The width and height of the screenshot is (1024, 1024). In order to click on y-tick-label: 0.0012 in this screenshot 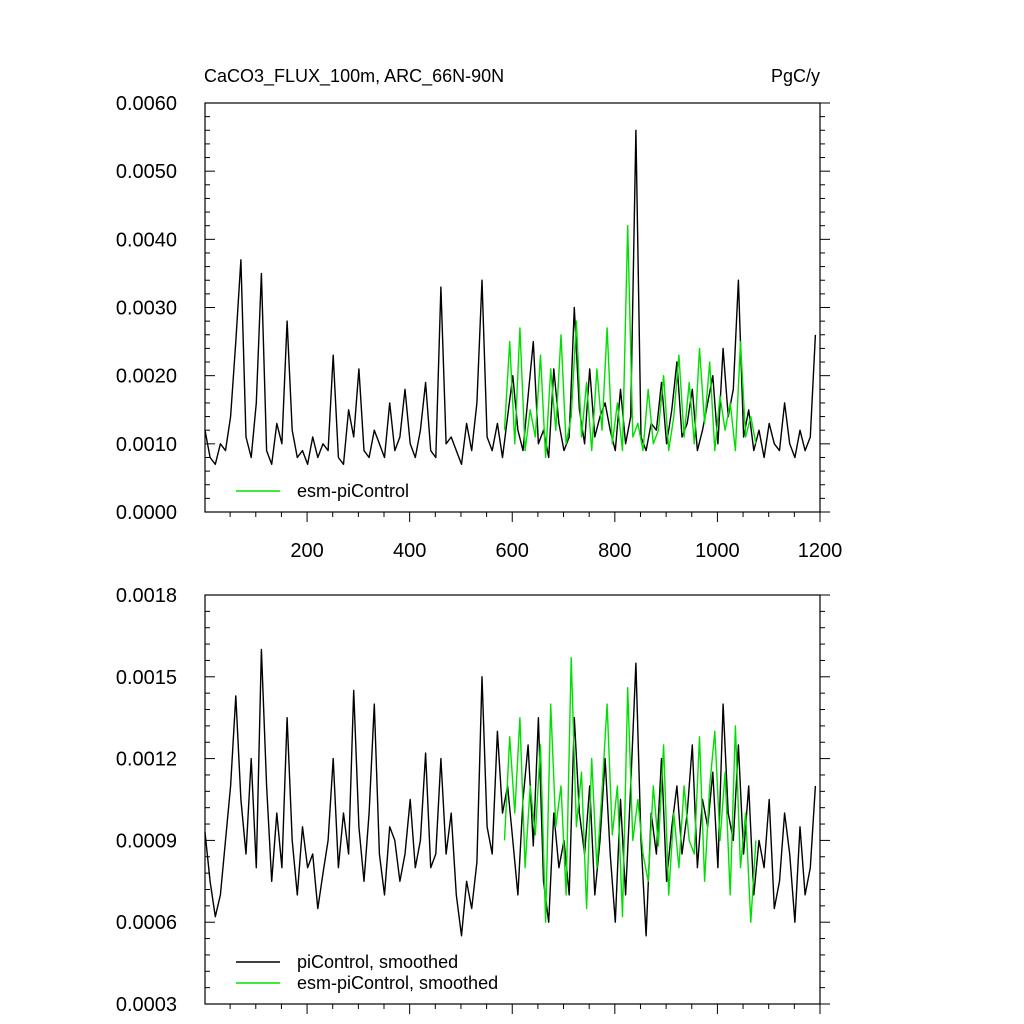, I will do `click(146, 760)`.